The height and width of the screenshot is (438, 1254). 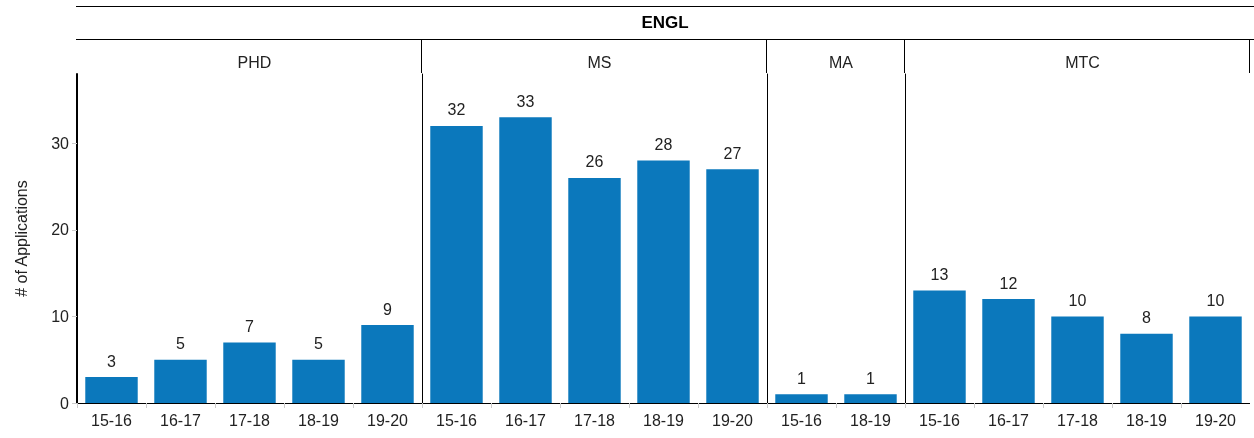 What do you see at coordinates (60, 143) in the screenshot?
I see `y-tick-label: 30` at bounding box center [60, 143].